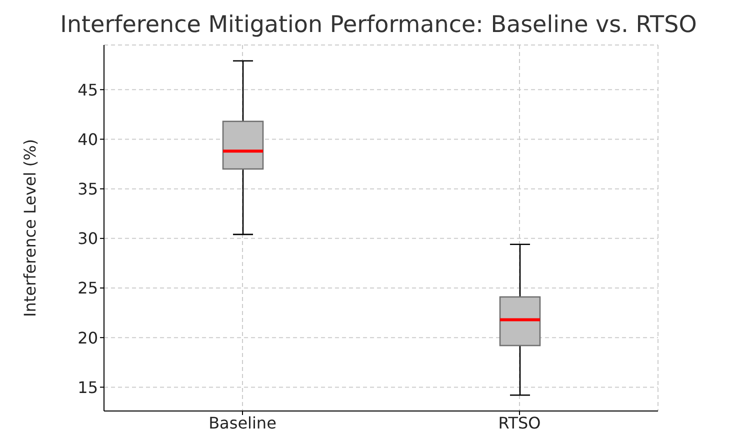  What do you see at coordinates (88, 338) in the screenshot?
I see `y-tick-label: 20` at bounding box center [88, 338].